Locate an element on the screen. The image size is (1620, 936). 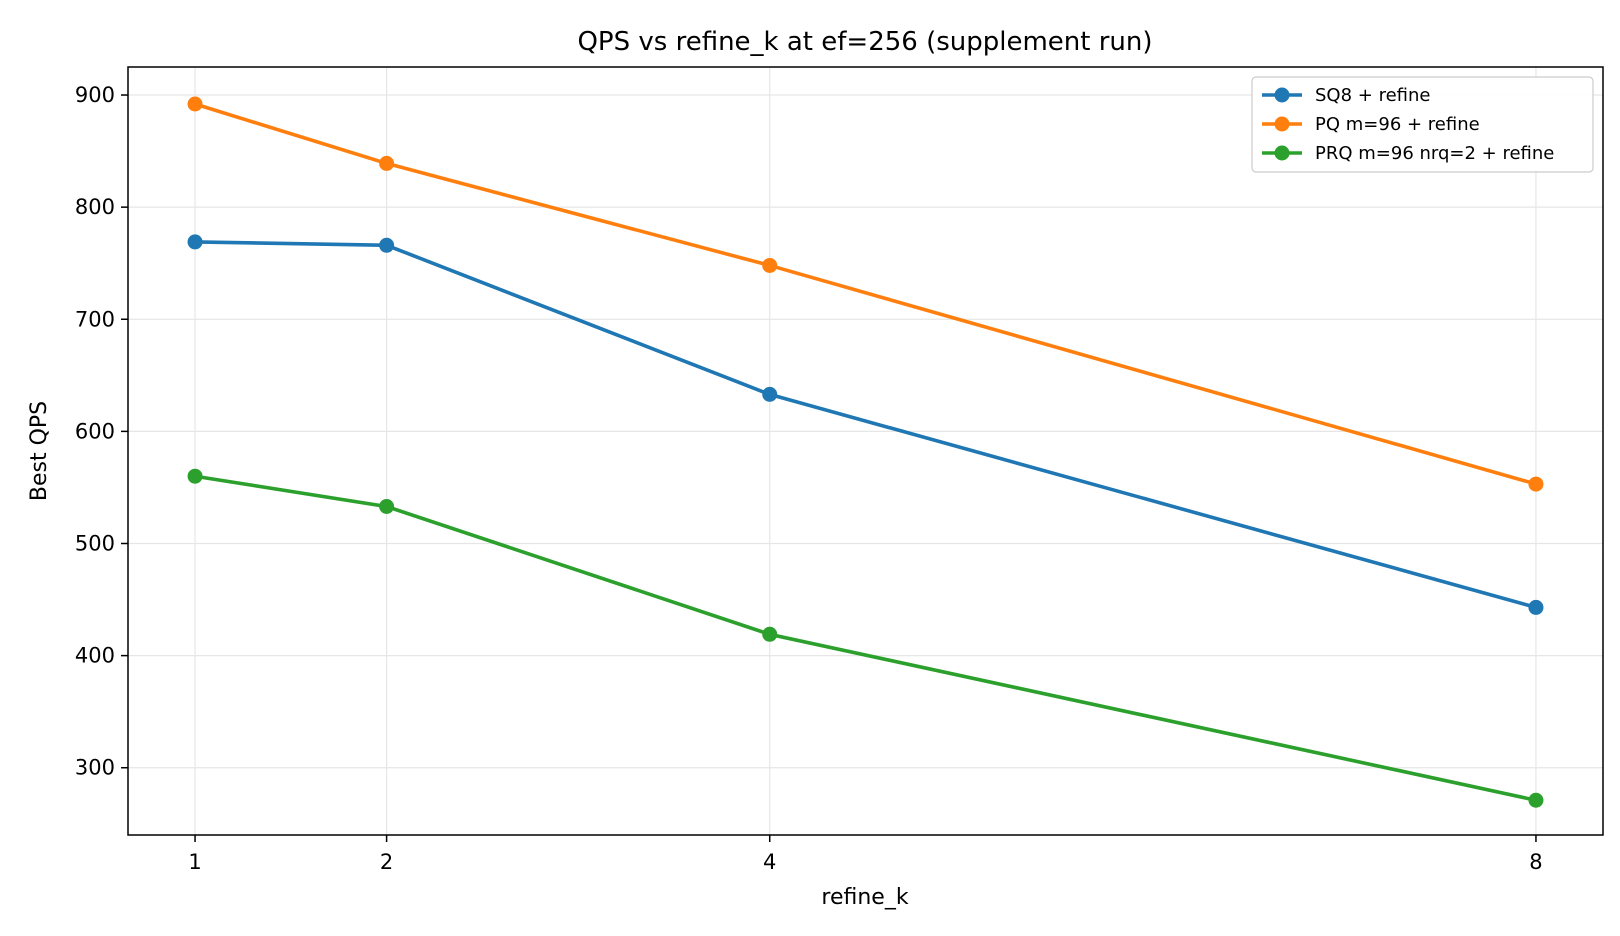
x-axis-label: refine_k is located at coordinates (864, 897).